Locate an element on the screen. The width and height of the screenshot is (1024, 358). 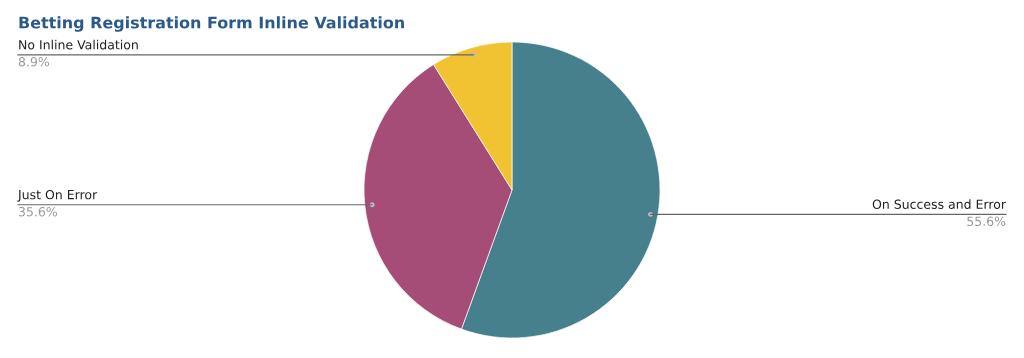
slice-label: No Inline Validation is located at coordinates (78, 44).